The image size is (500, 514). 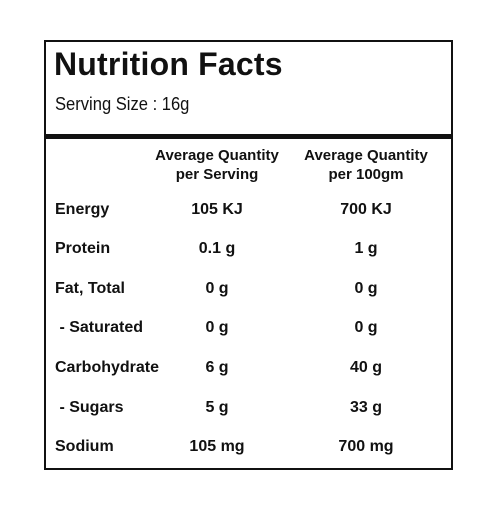 I want to click on nutrient-name: - Sugars, so click(x=89, y=407).